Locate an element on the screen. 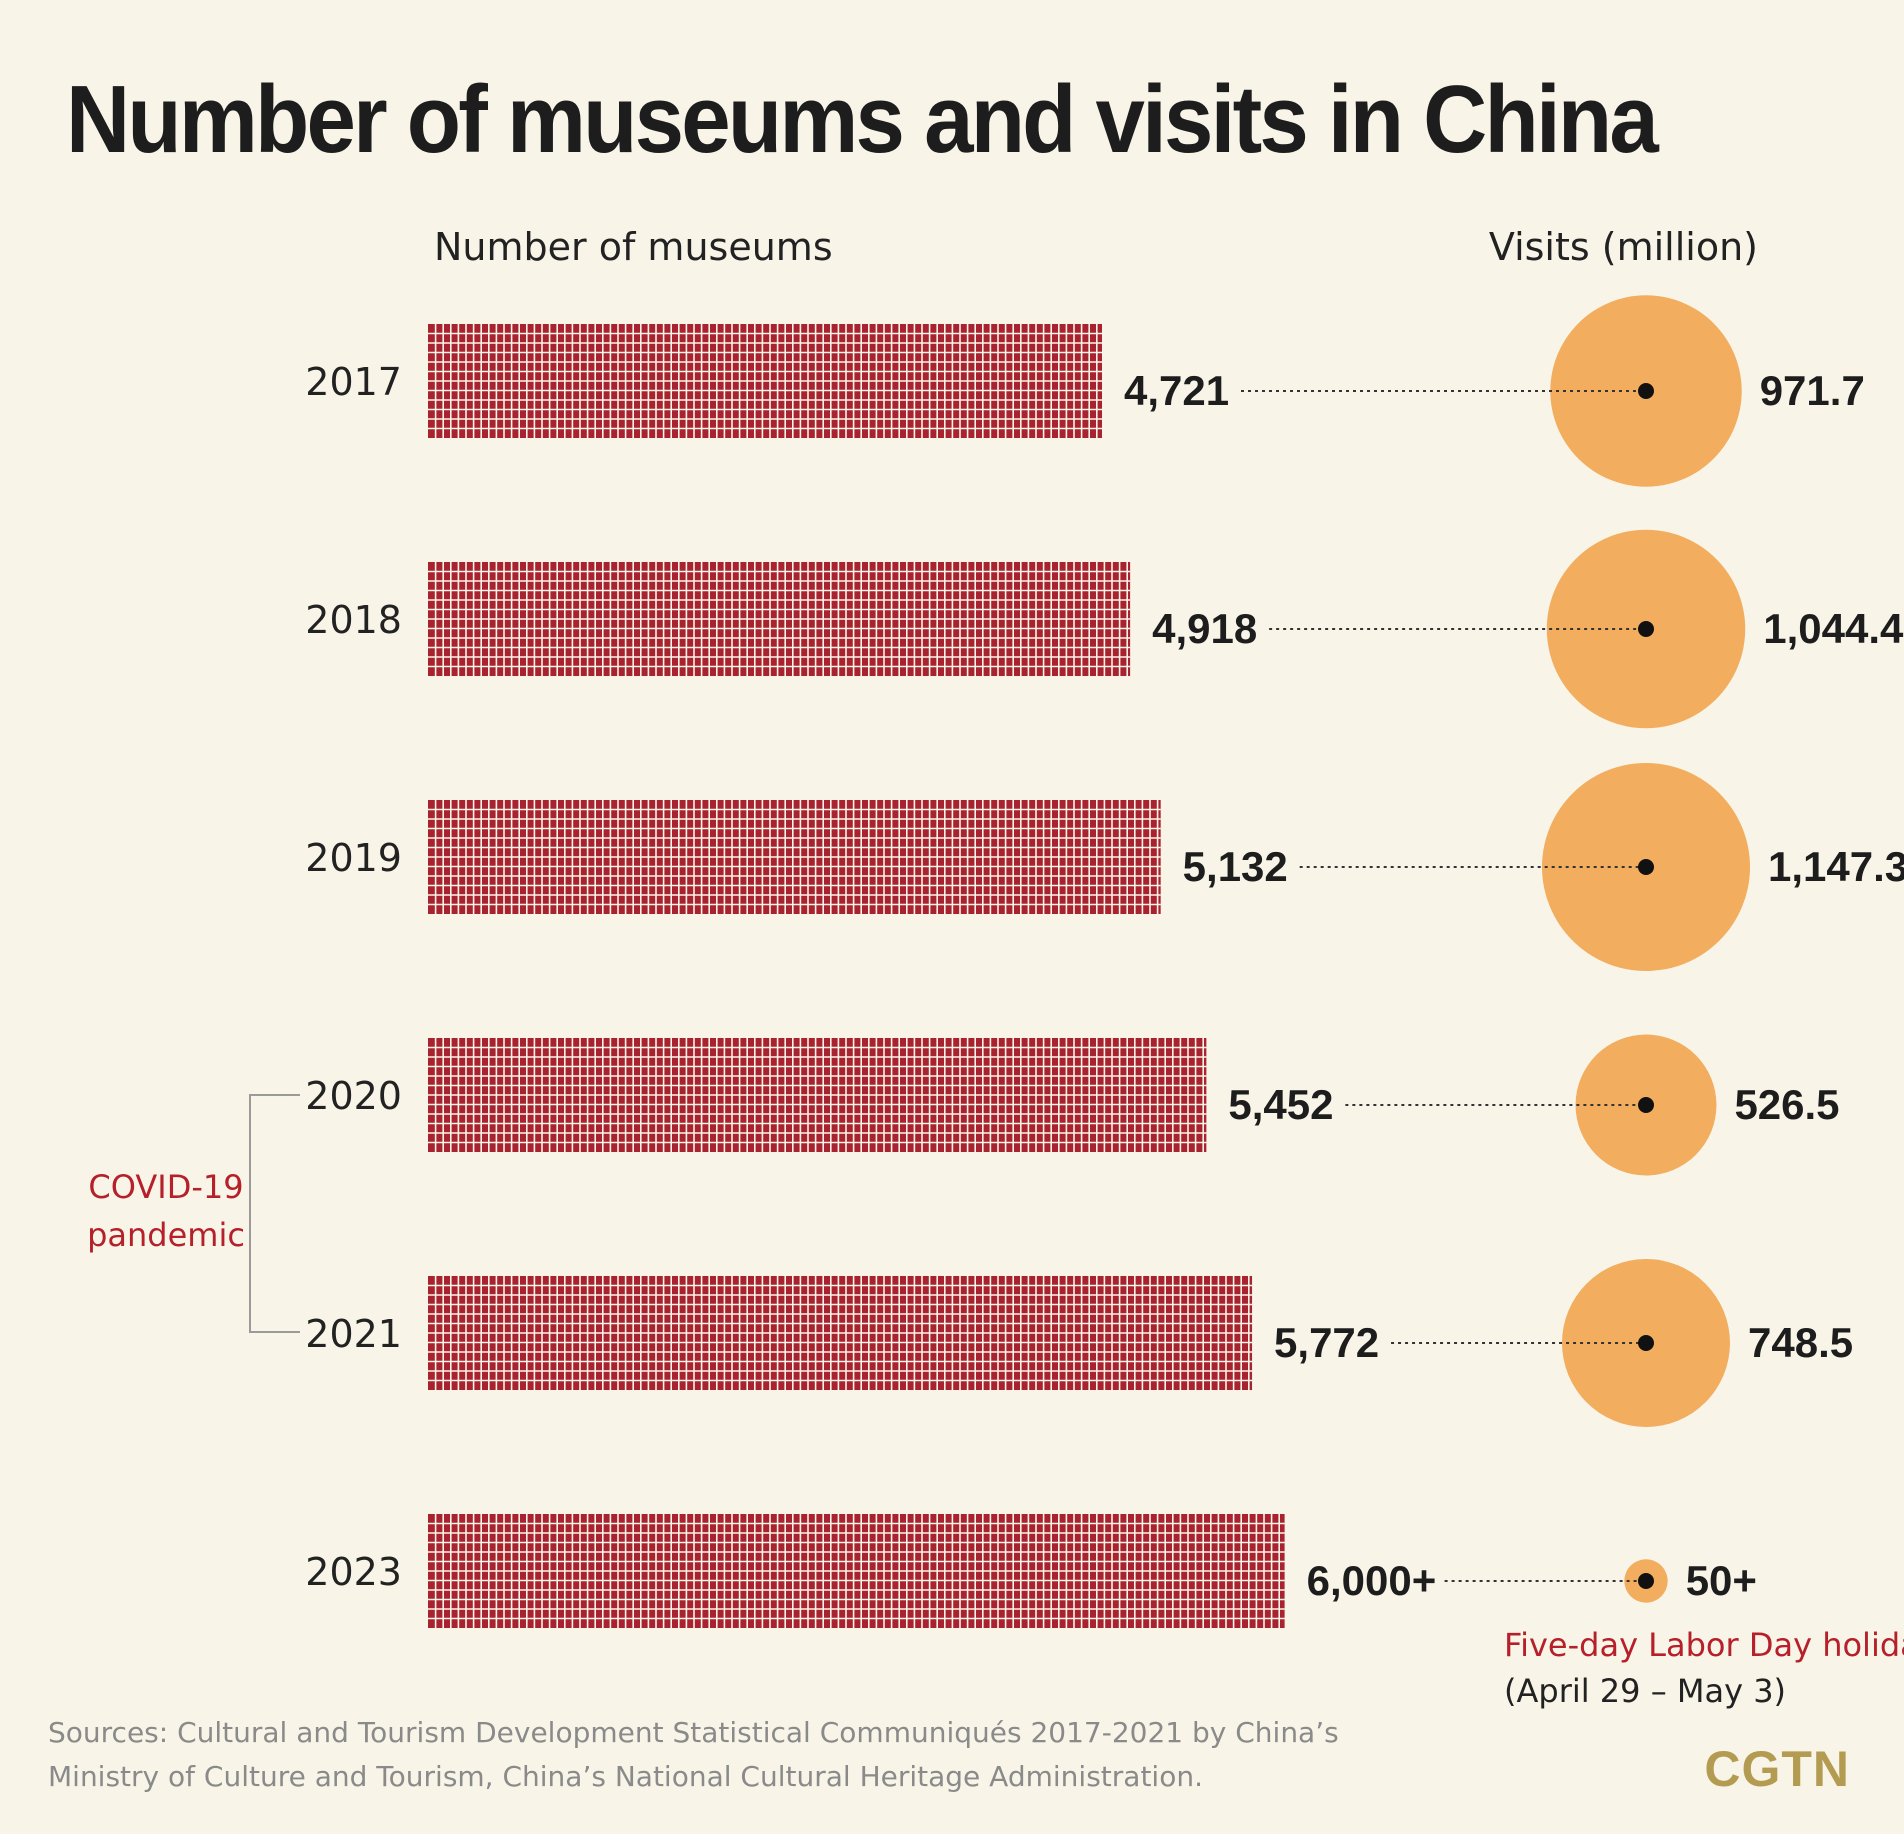 The height and width of the screenshot is (1834, 1904). year-label-2019: 2019 is located at coordinates (353, 858).